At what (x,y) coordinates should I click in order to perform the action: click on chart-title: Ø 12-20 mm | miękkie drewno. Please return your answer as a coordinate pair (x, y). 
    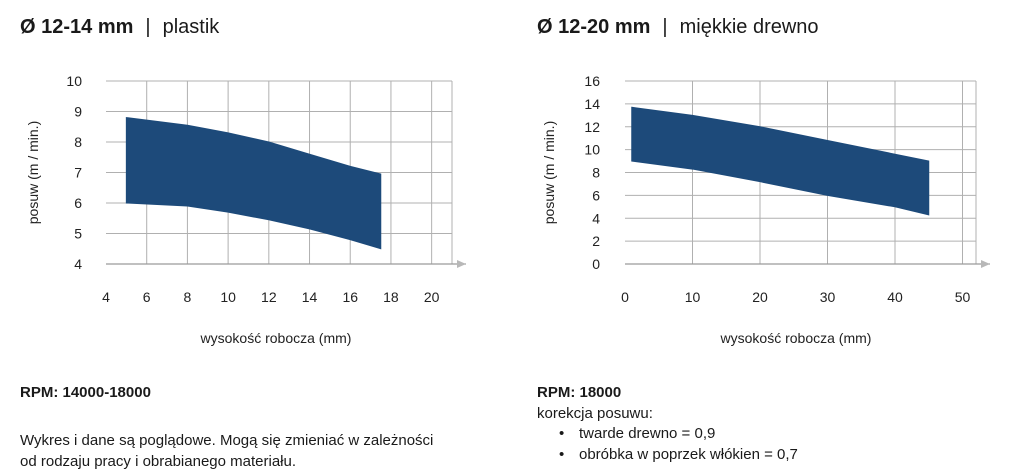
    Looking at the image, I should click on (678, 27).